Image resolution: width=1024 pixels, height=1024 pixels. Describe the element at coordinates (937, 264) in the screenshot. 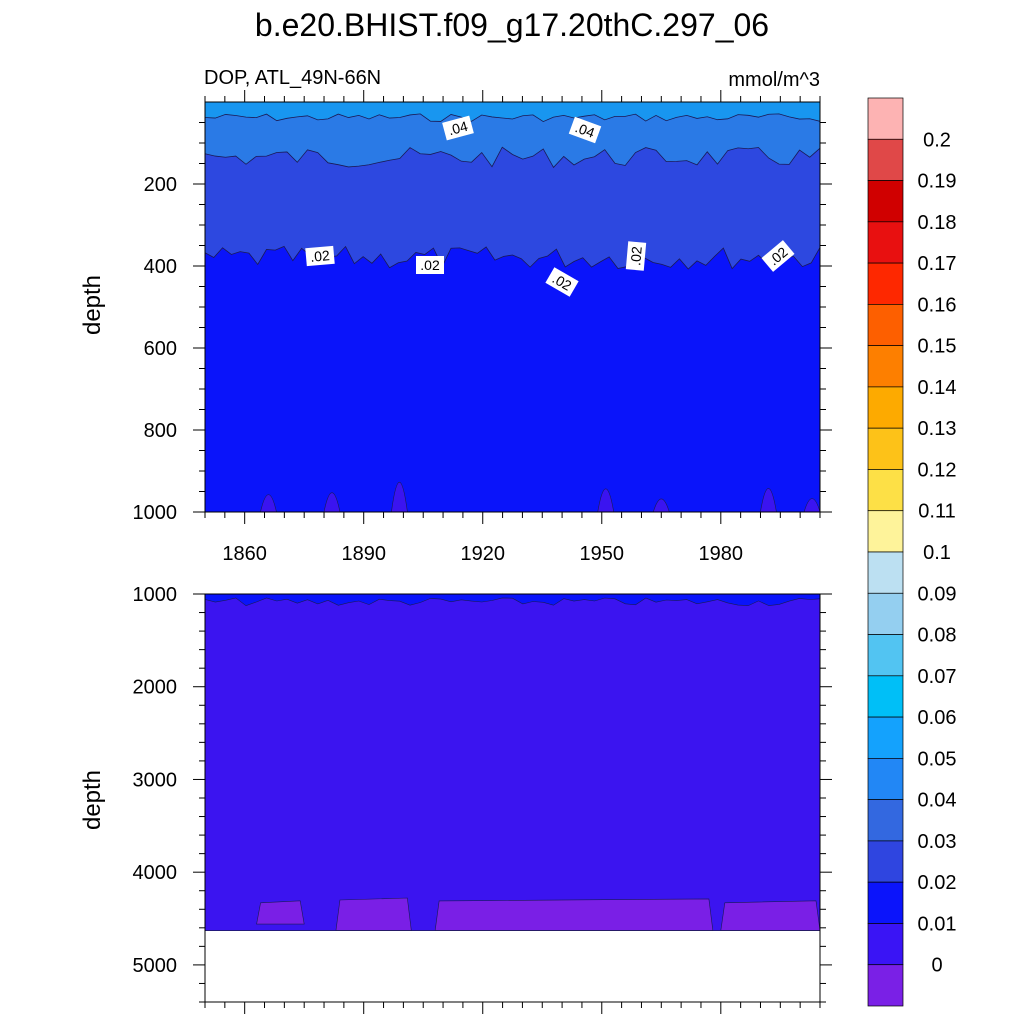

I see `colorbar-label: 0.17` at that location.